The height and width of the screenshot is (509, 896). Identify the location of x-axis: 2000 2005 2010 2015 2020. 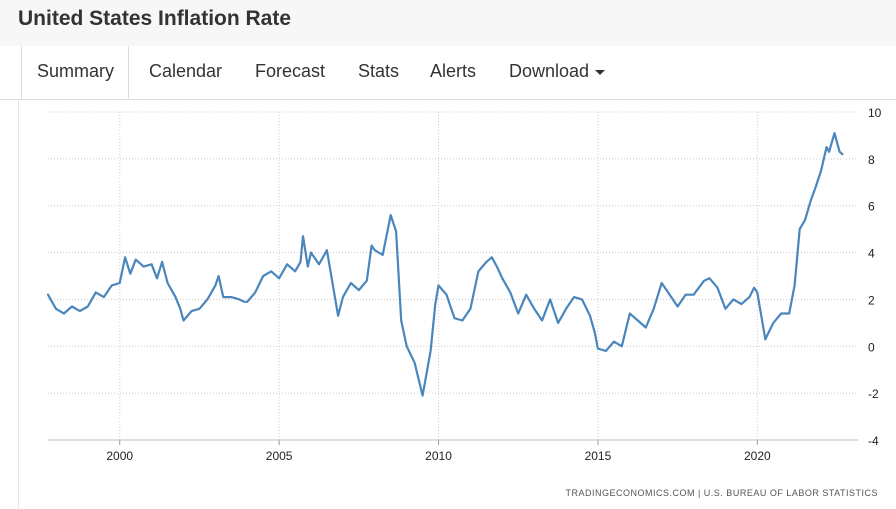
(453, 451).